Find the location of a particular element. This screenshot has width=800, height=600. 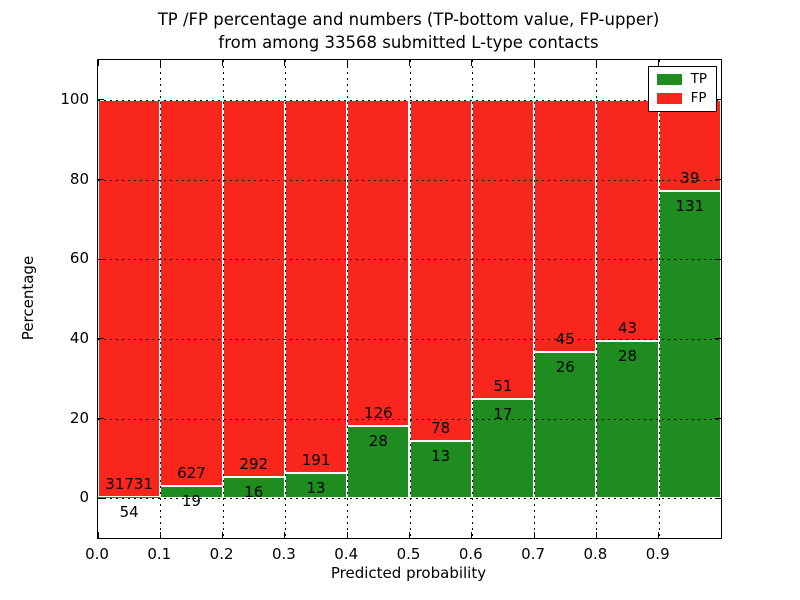

fp-count-label: 78 is located at coordinates (441, 428).